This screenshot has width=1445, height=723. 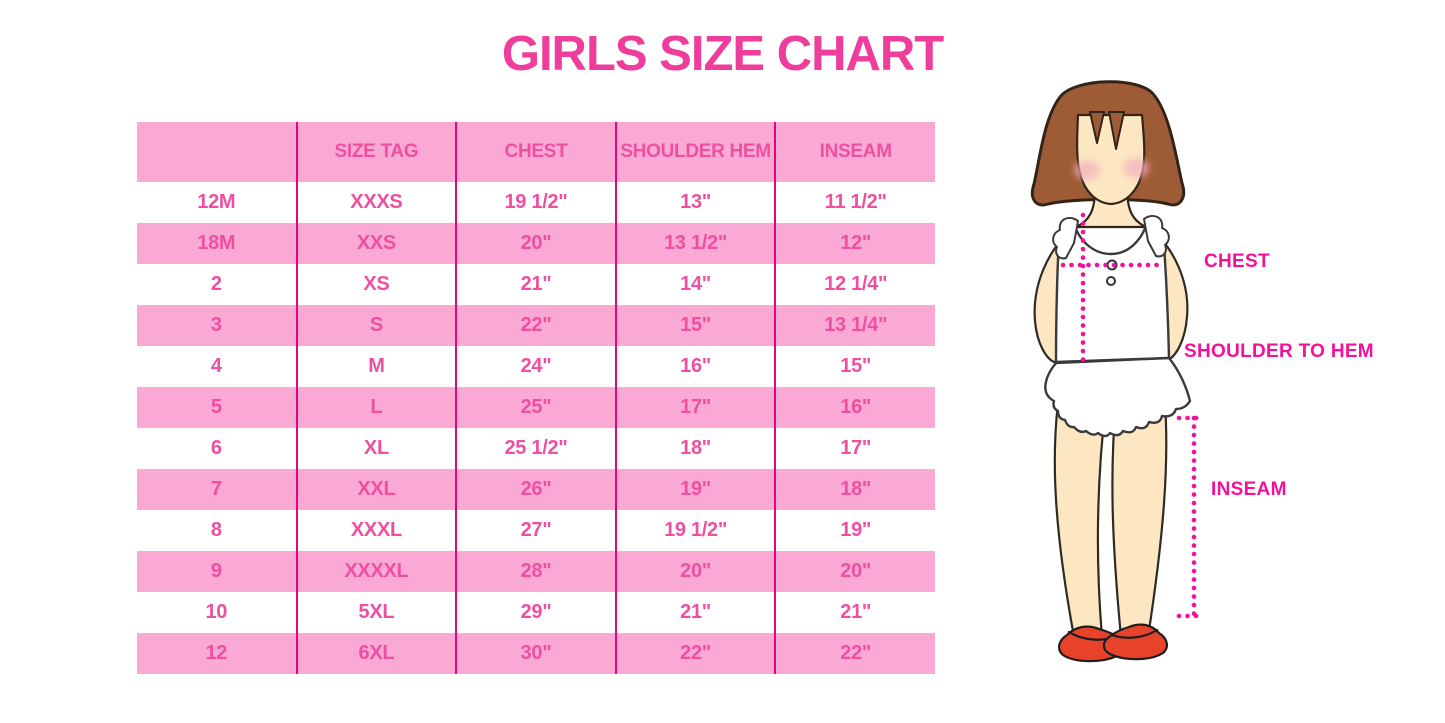 I want to click on table-cell: 11 1/2", so click(x=854, y=202).